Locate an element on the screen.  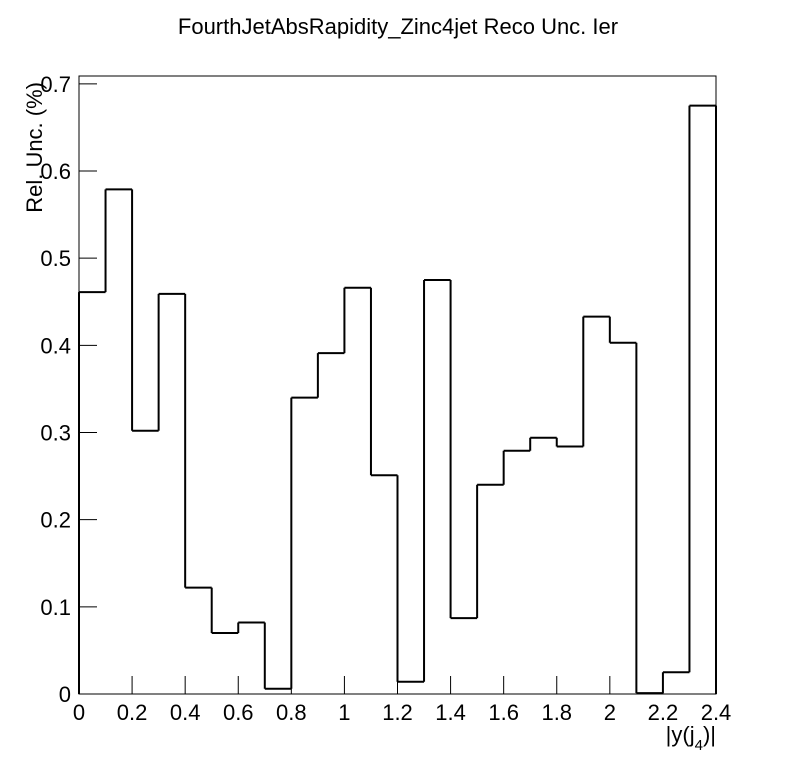
x-tick-label: 0.6 is located at coordinates (238, 712).